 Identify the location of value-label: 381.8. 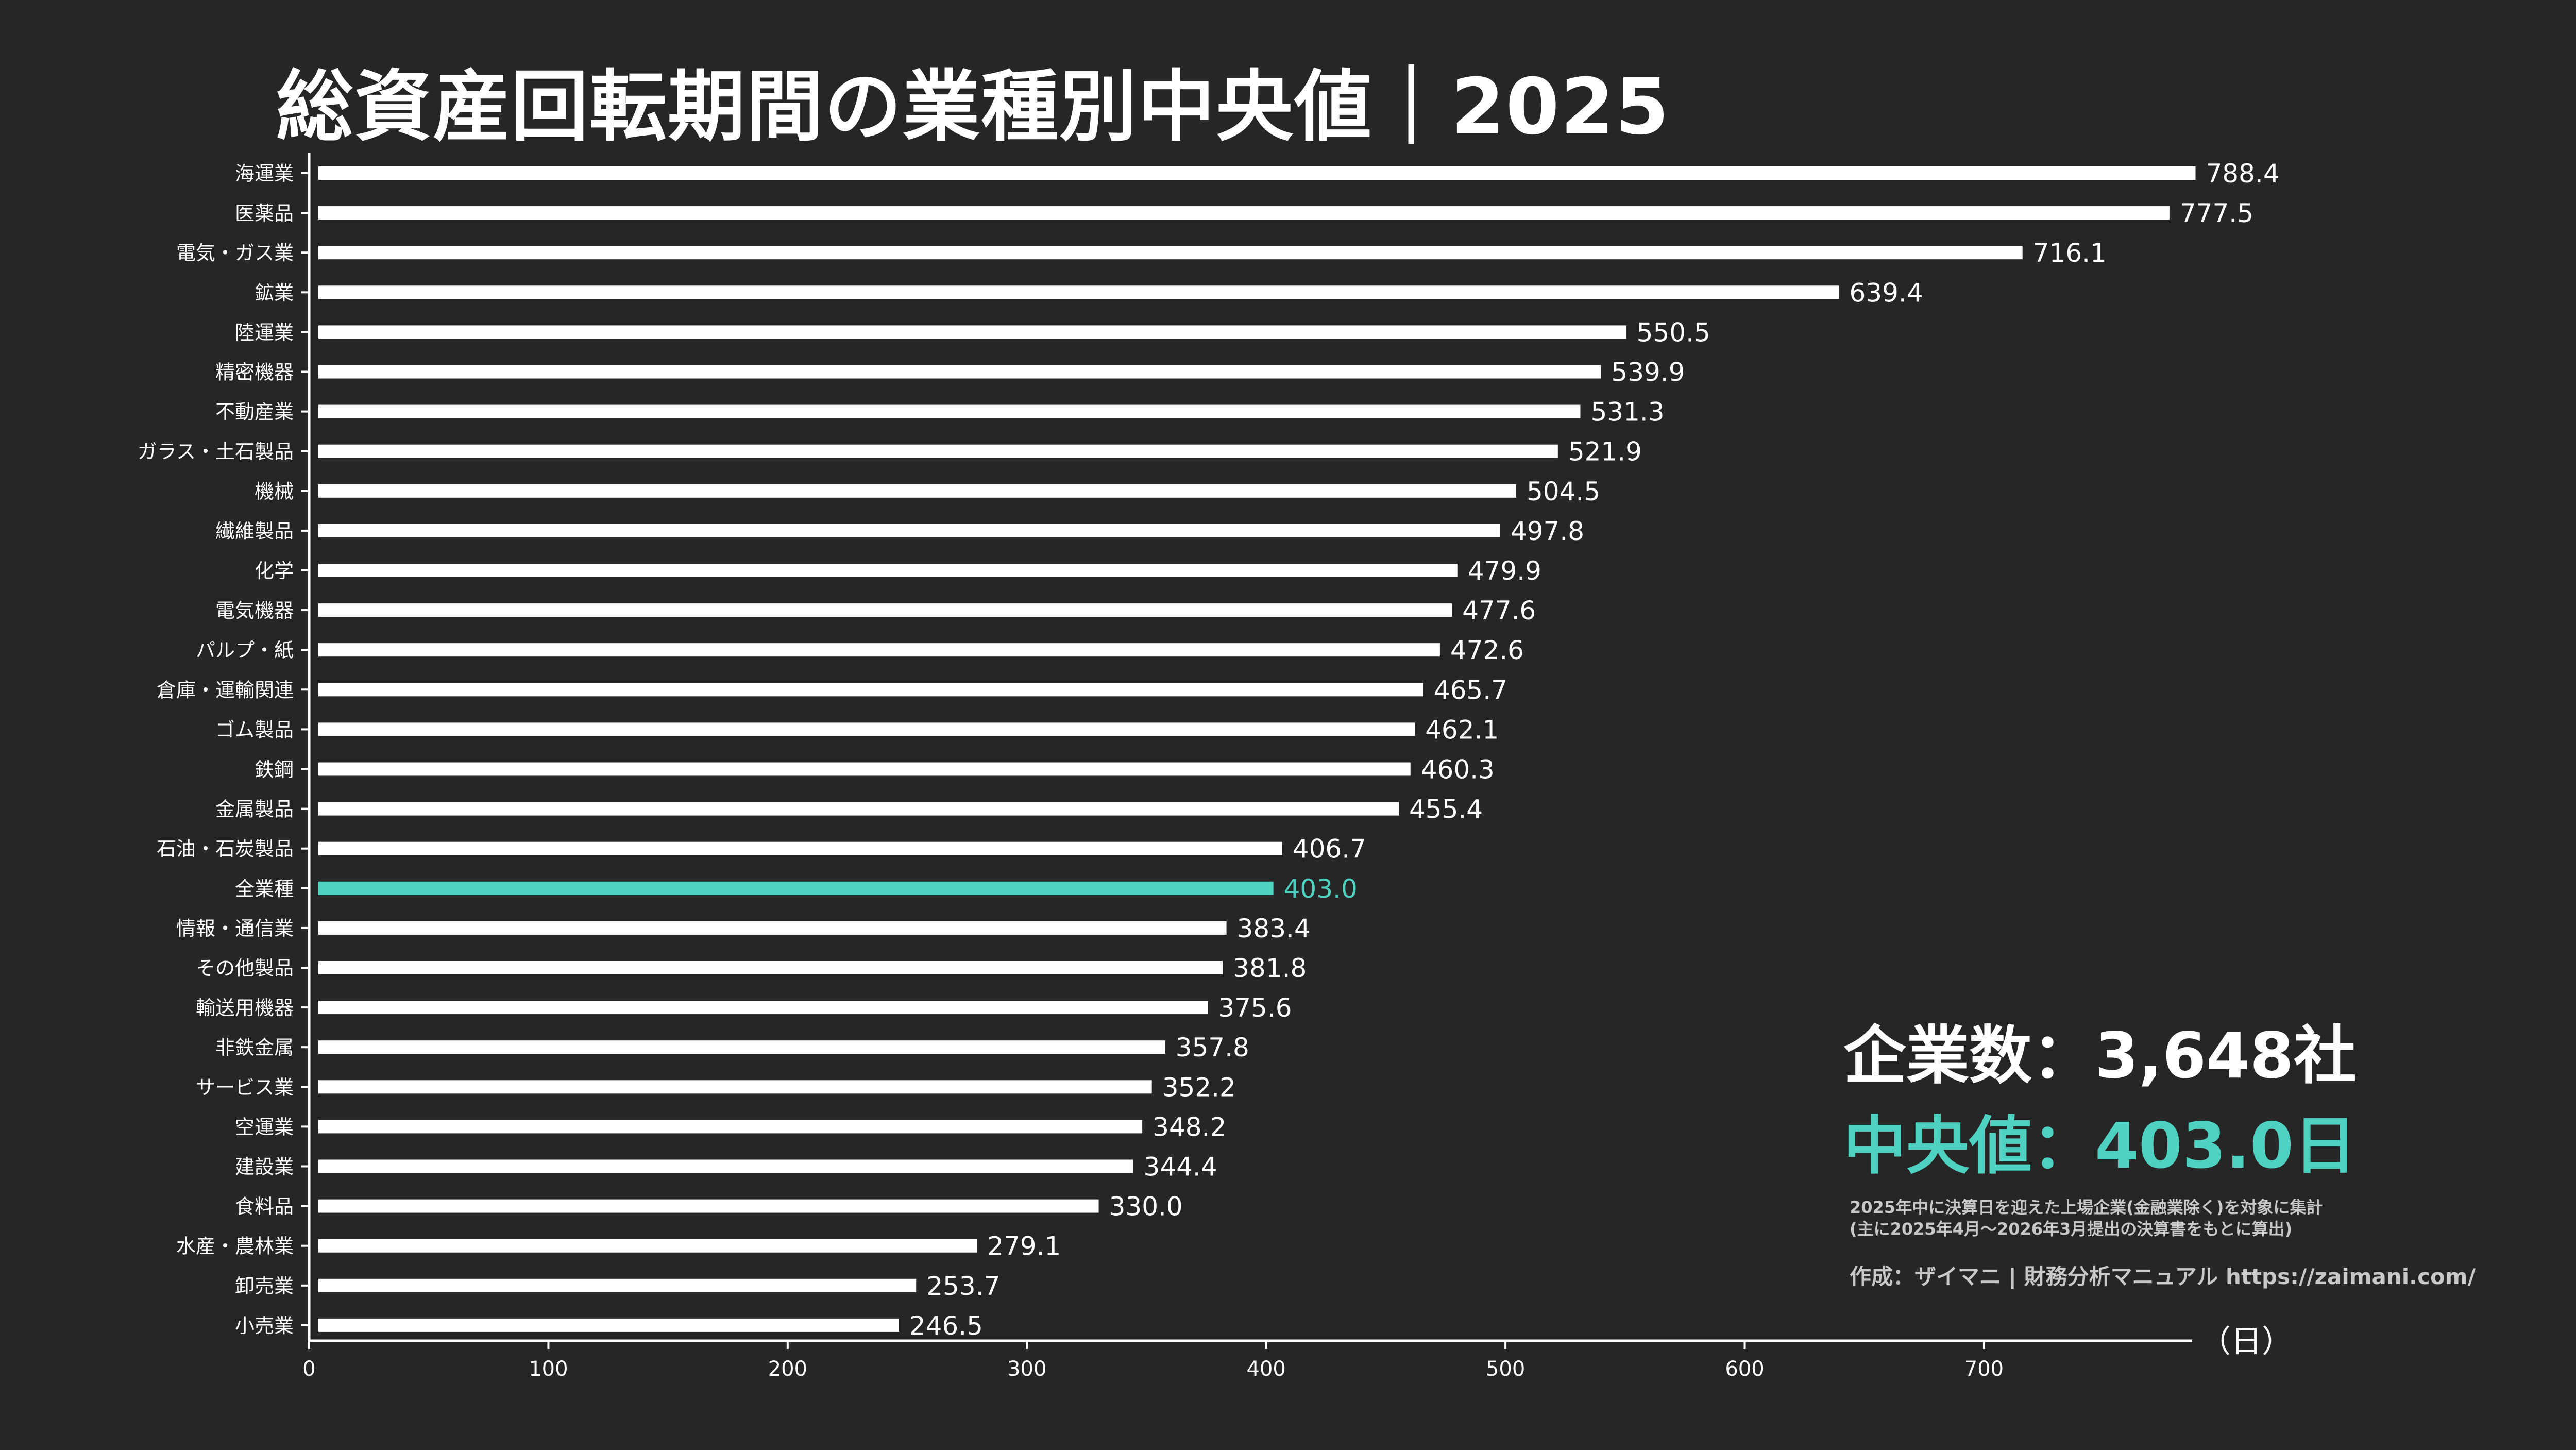
(1270, 968).